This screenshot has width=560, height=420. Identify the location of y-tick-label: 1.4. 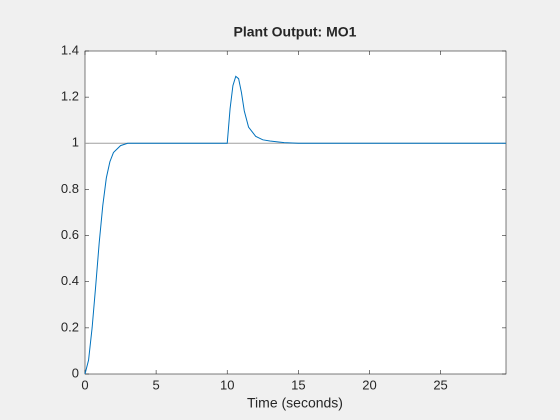
(70, 49).